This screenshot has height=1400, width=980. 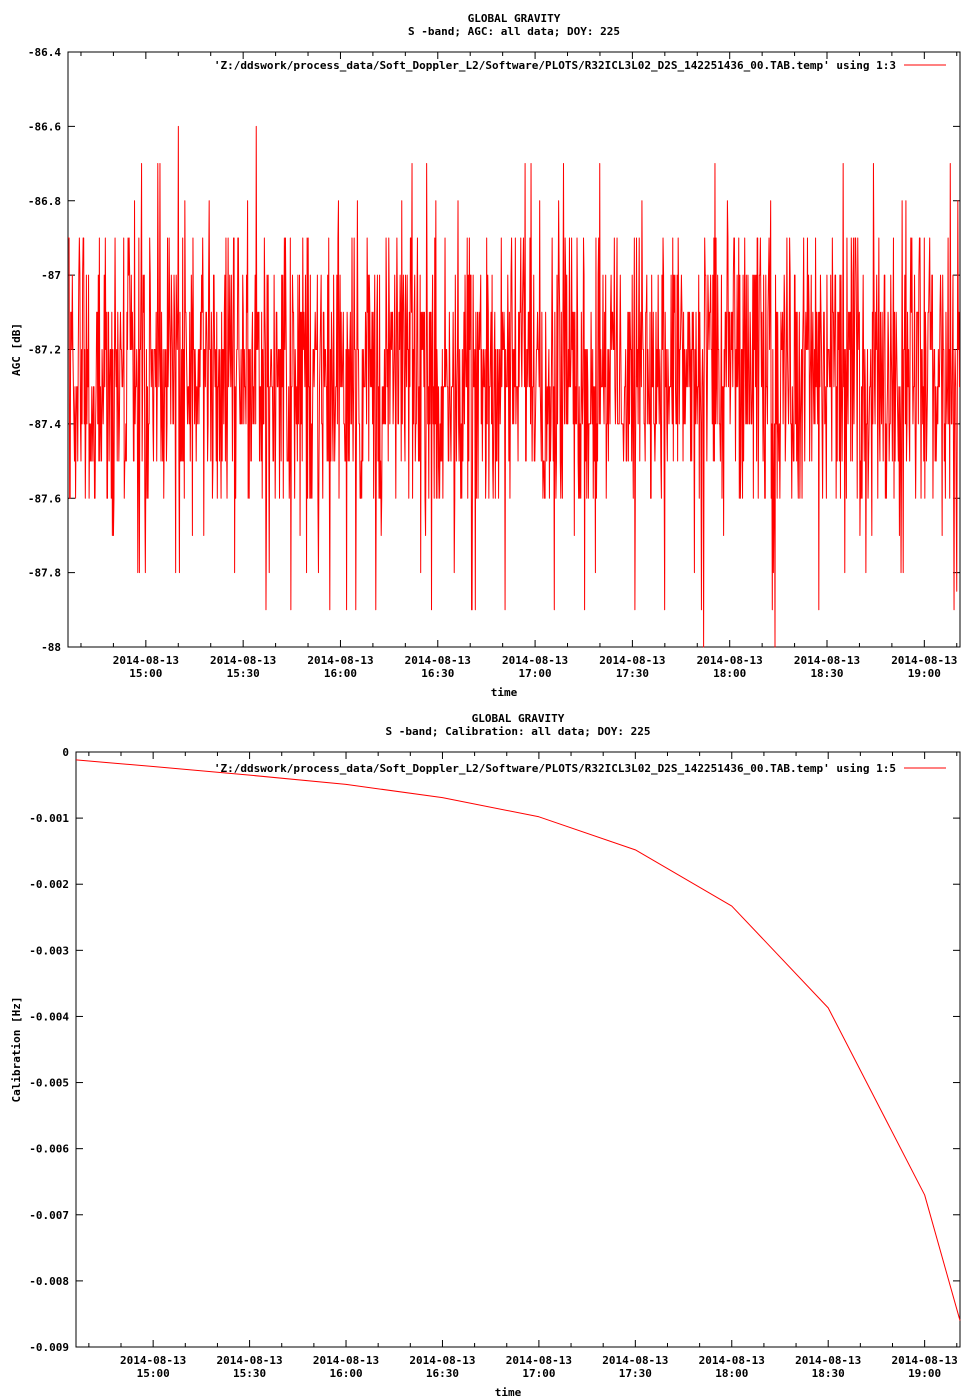 What do you see at coordinates (518, 731) in the screenshot?
I see `chart-subtitle: S -band; Calibration: all data; DOY: 225` at bounding box center [518, 731].